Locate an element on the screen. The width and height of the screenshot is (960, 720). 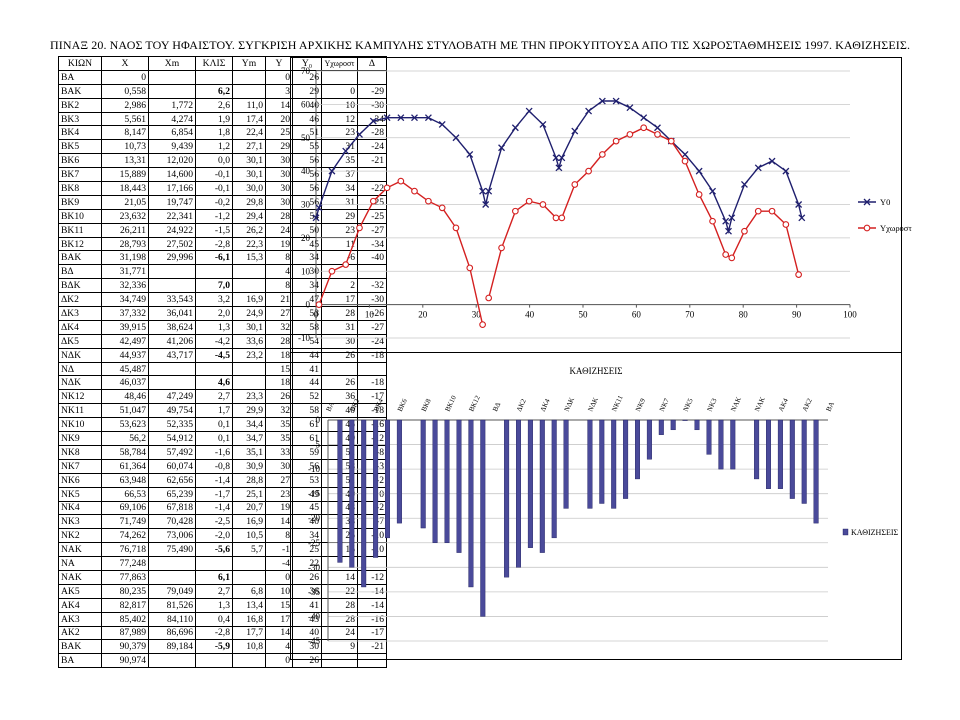
table-cell: 6,1 is located at coordinates (214, 577).